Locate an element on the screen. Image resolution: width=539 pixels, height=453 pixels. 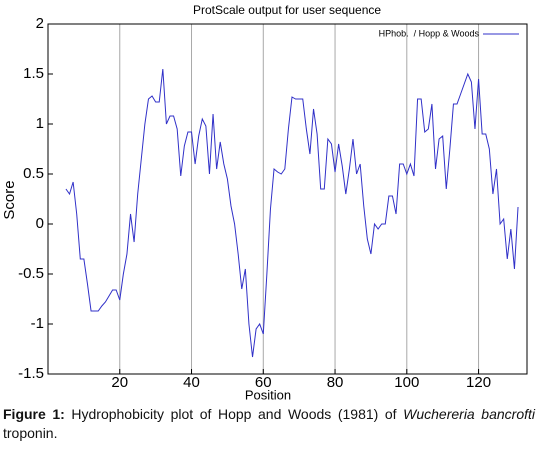
chart-title: ProtScale output for user sequence is located at coordinates (287, 10).